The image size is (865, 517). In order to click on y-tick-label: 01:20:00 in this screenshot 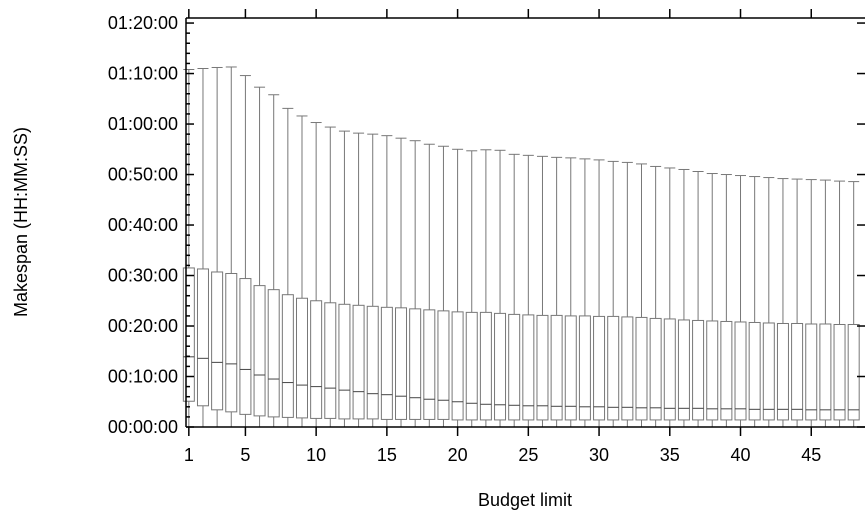, I will do `click(143, 23)`.